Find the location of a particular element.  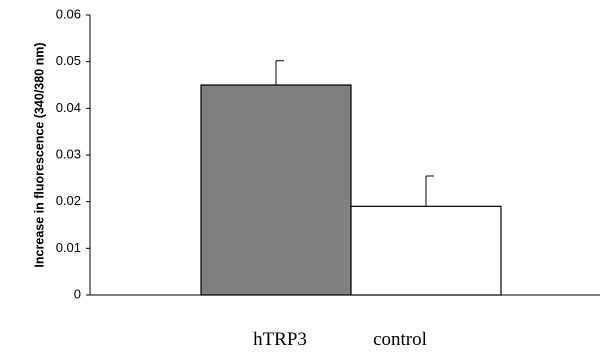

y-tick-label: 0.04 is located at coordinates (68, 107).